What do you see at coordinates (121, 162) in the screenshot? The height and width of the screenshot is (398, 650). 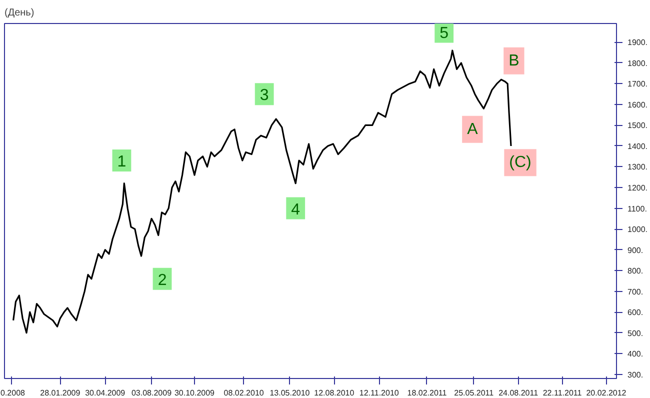 I see `annotation: 1` at bounding box center [121, 162].